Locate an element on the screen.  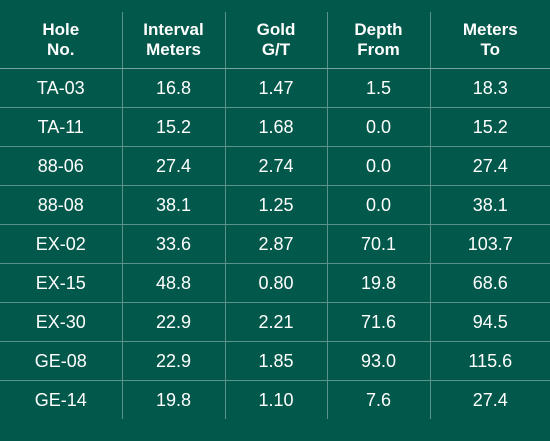
table-row: GE-14 19.8 1.10 7.6 27.4 is located at coordinates (275, 399).